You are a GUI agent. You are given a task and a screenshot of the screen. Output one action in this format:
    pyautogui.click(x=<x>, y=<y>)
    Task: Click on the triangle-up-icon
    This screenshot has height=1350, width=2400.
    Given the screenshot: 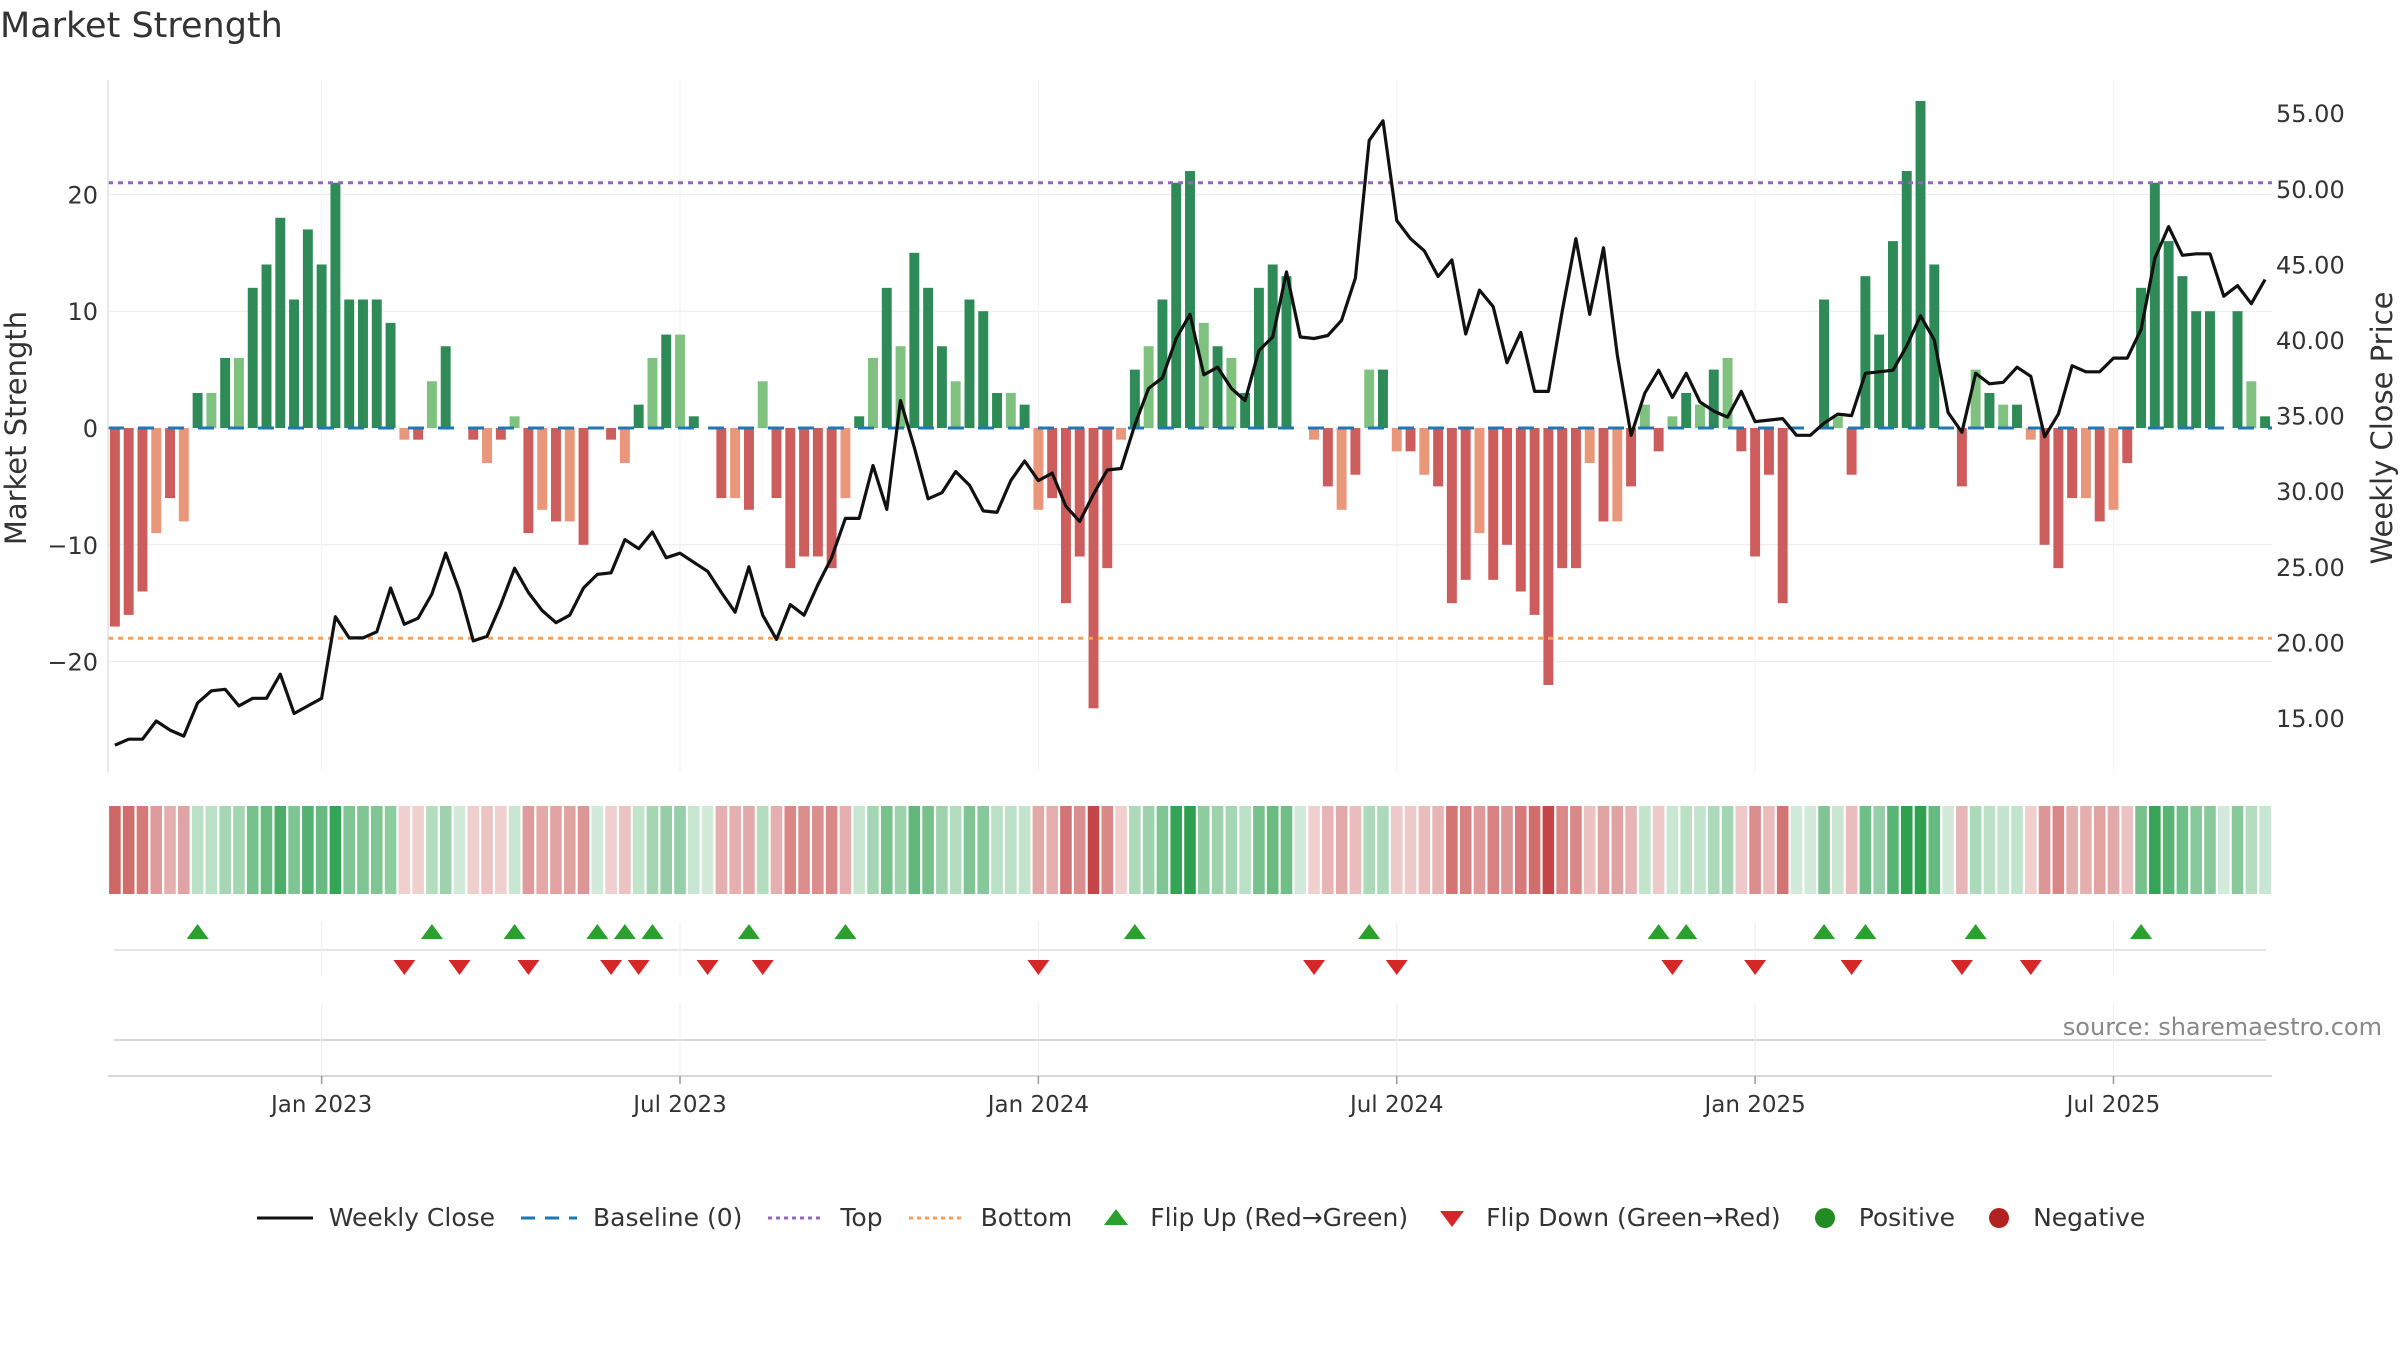 What is the action you would take?
    pyautogui.click(x=1116, y=1216)
    